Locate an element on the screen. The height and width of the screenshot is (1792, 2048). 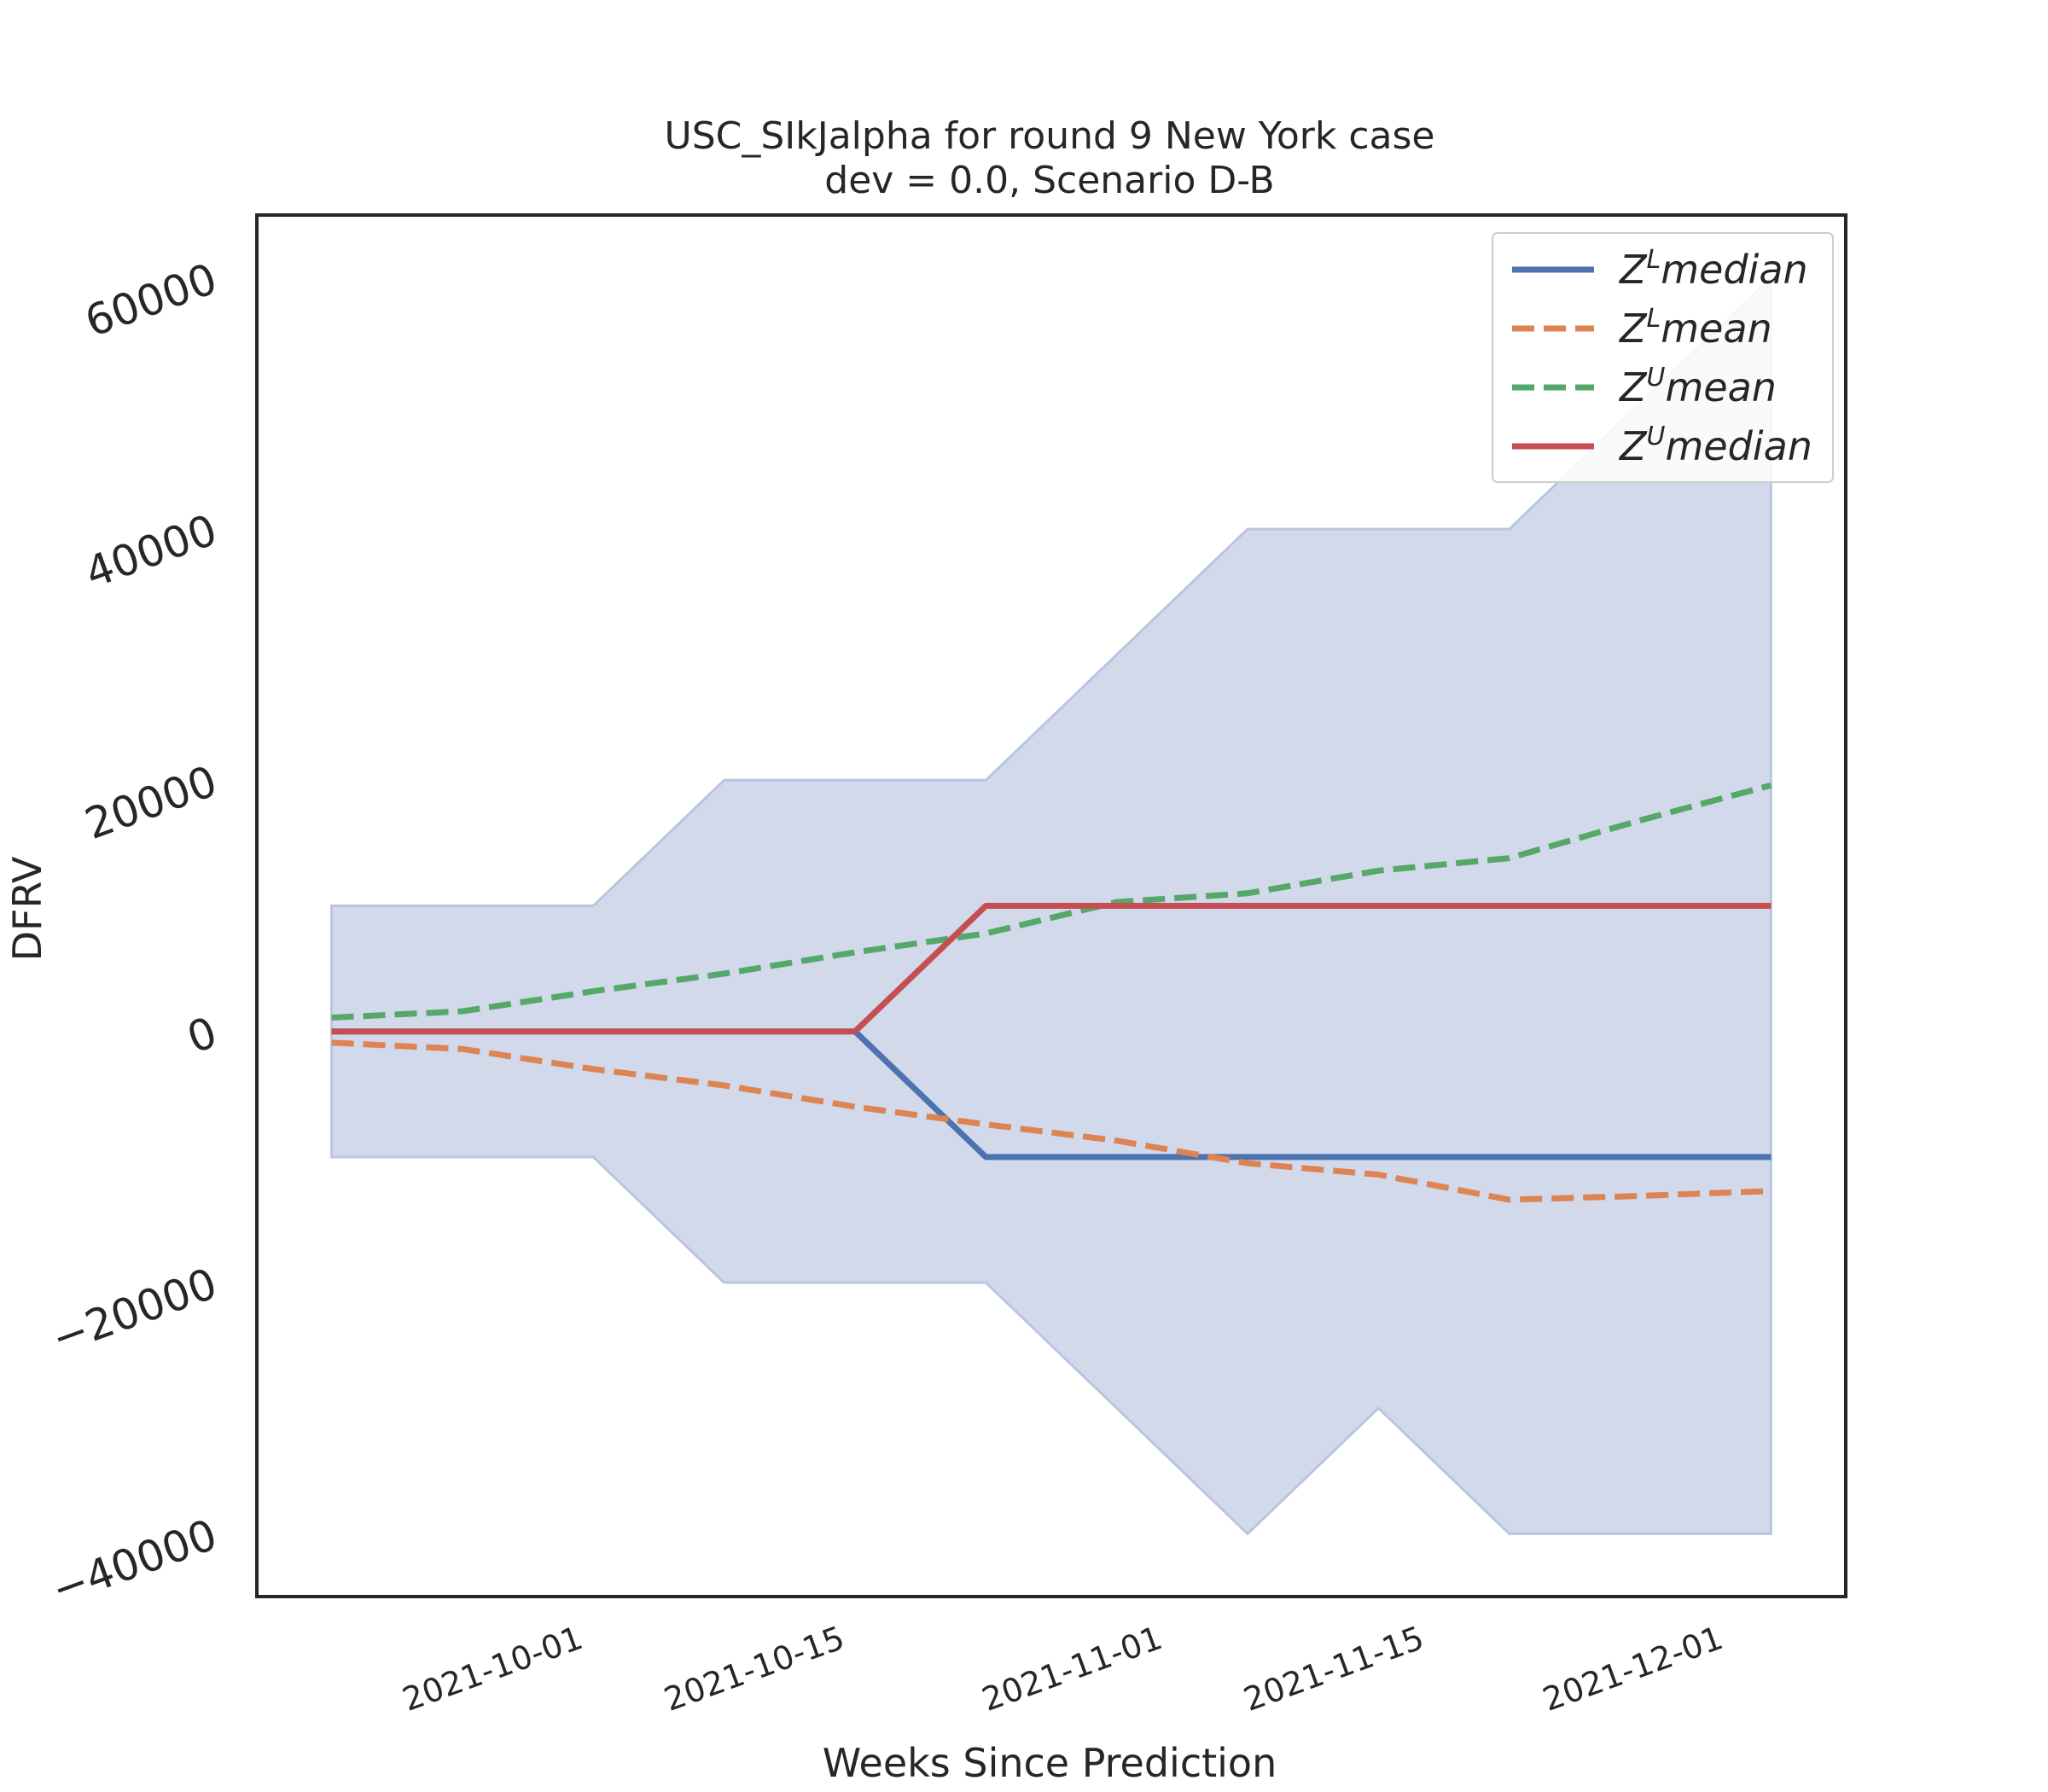
legend: ZLmedian ZLmean ZUmean ZUmedian is located at coordinates (1663, 357).